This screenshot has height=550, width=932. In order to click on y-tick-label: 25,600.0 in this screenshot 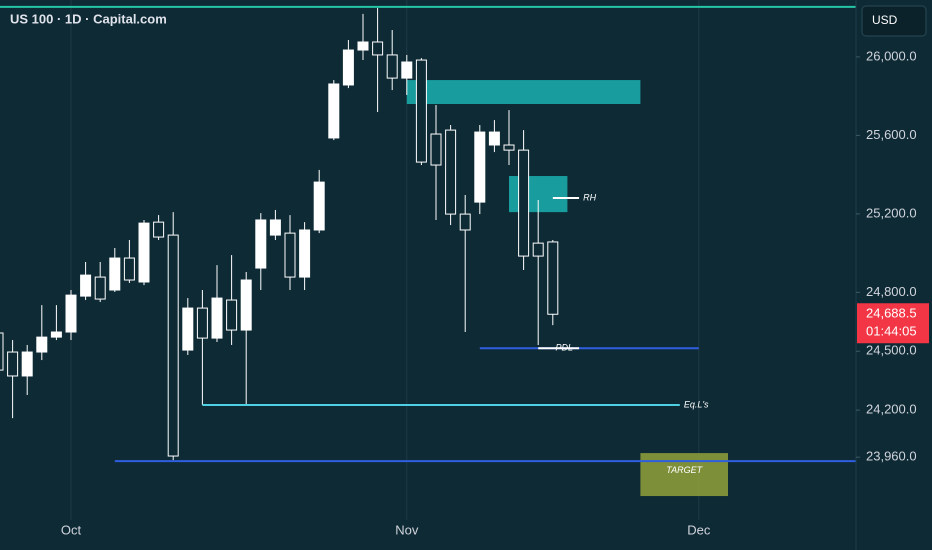, I will do `click(891, 134)`.